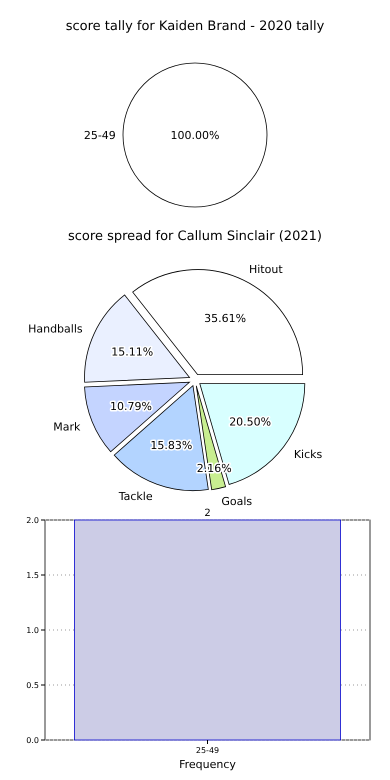  Describe the element at coordinates (171, 445) in the screenshot. I see `data-label: 15.83%` at that location.